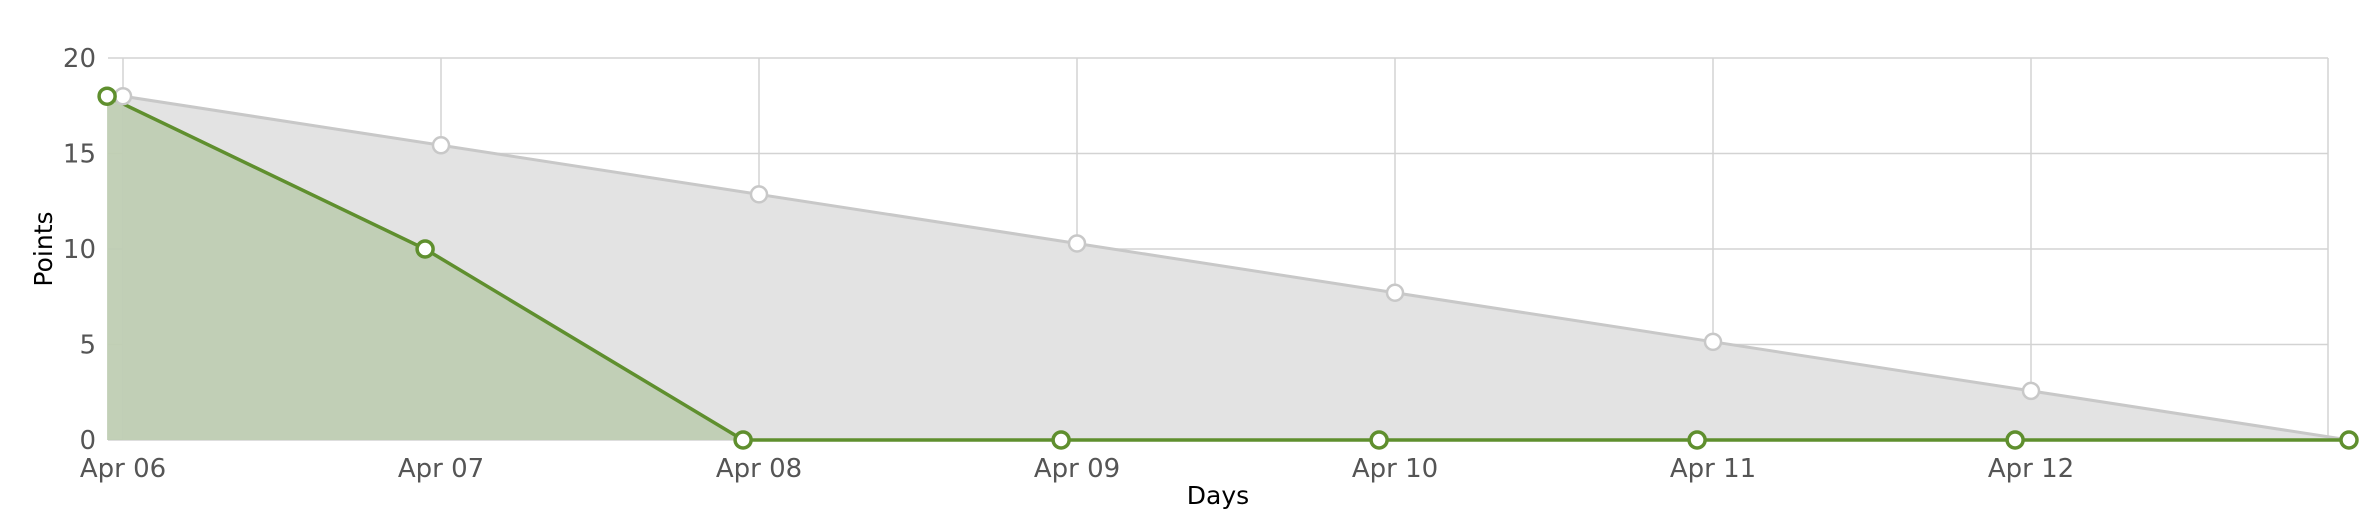 This screenshot has height=516, width=2372. What do you see at coordinates (1218, 495) in the screenshot?
I see `x-axis-title: Days` at bounding box center [1218, 495].